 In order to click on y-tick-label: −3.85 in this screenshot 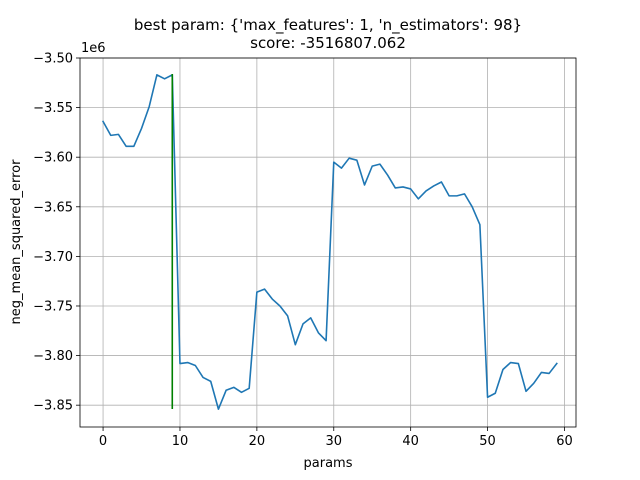, I will do `click(53, 406)`.